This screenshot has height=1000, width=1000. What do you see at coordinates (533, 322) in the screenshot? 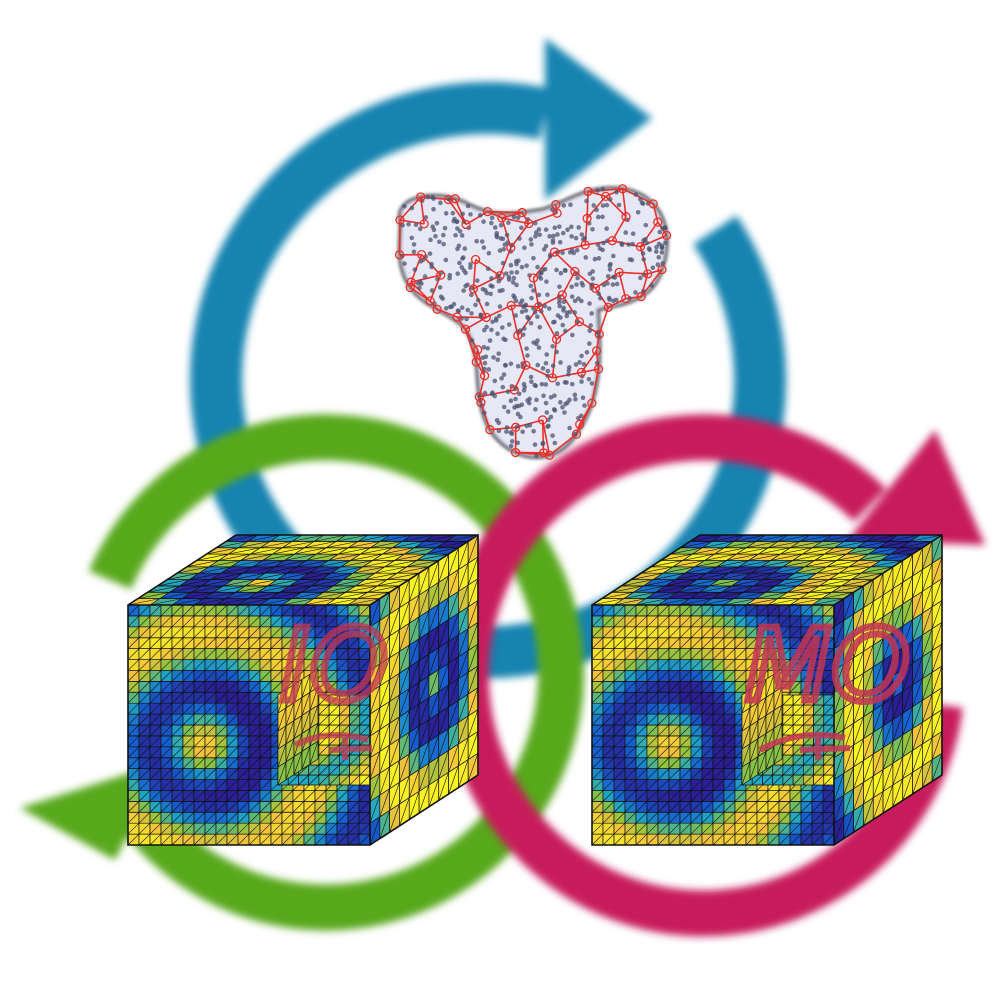
I see `trefoil-mesh-icon` at bounding box center [533, 322].